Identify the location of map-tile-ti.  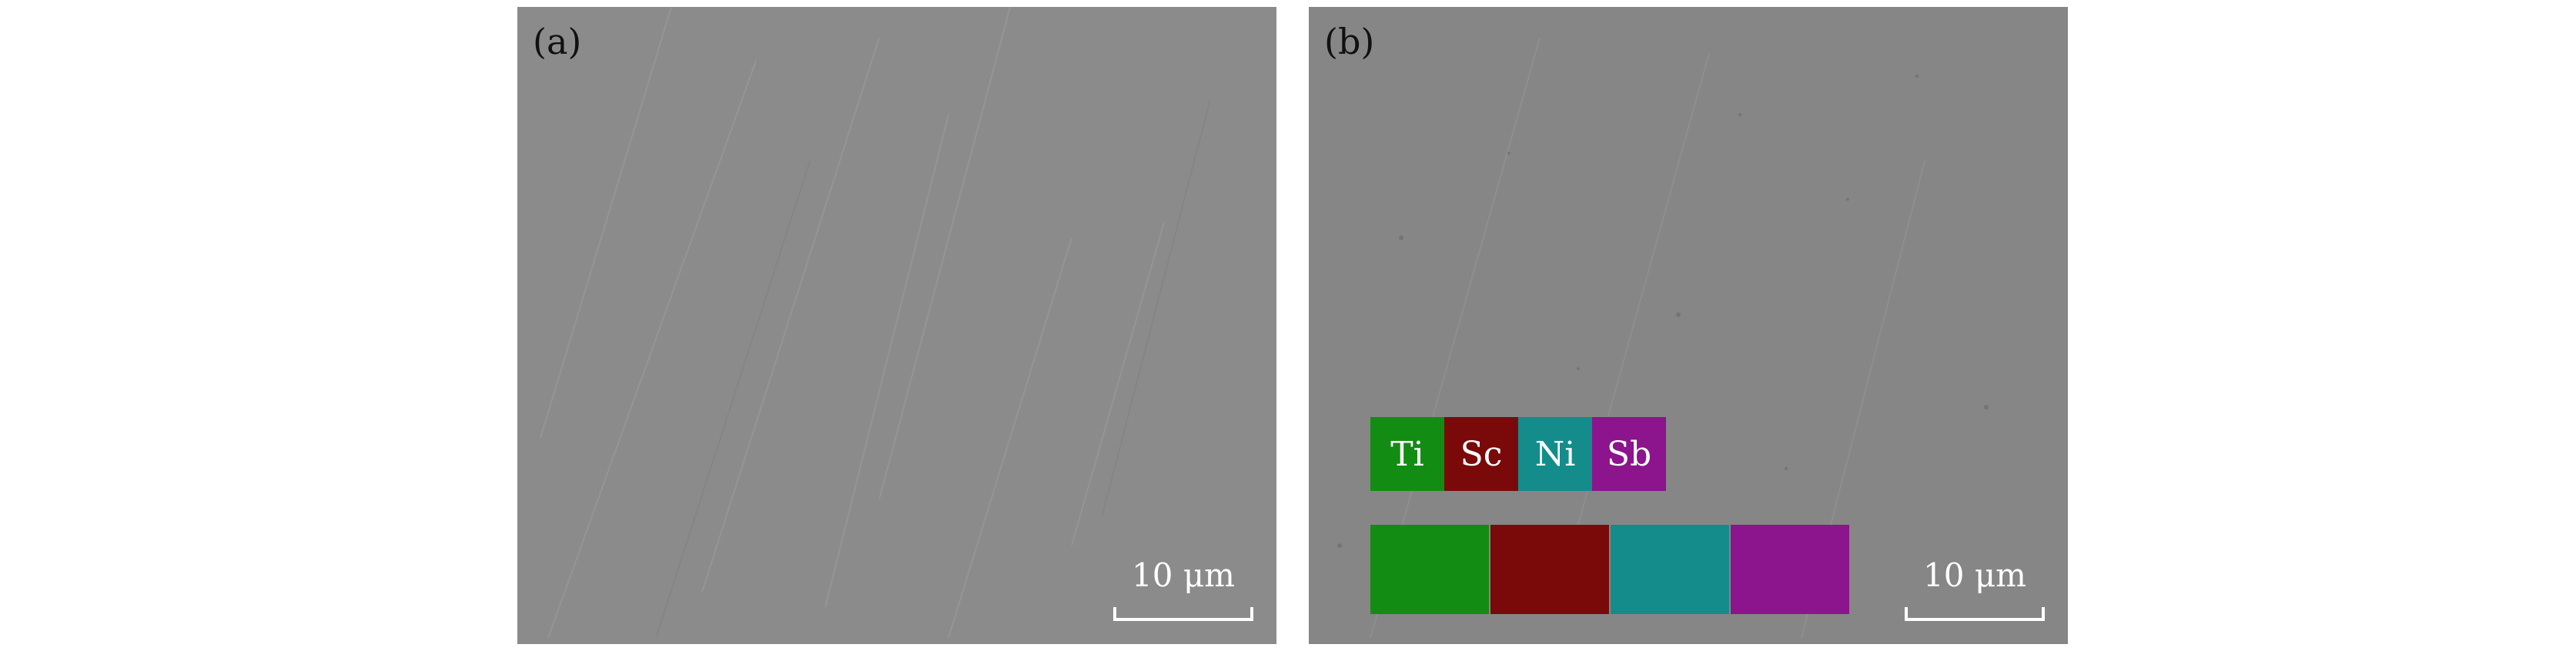
(1429, 569).